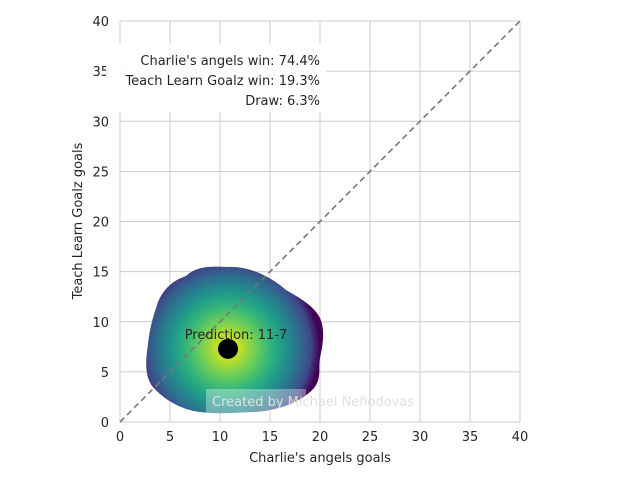 This screenshot has width=640, height=480. I want to click on x-tick-label: 5, so click(170, 437).